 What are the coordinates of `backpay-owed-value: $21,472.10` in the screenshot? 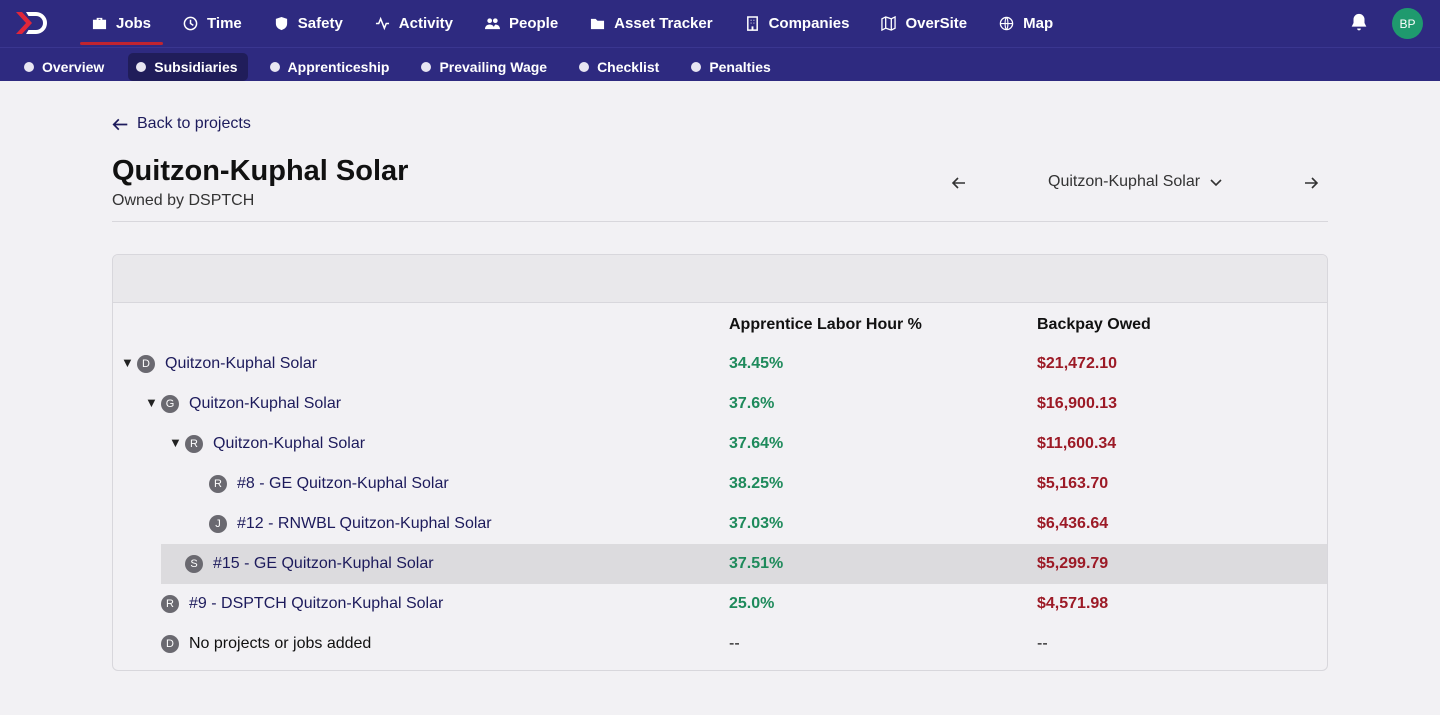 It's located at (1077, 363).